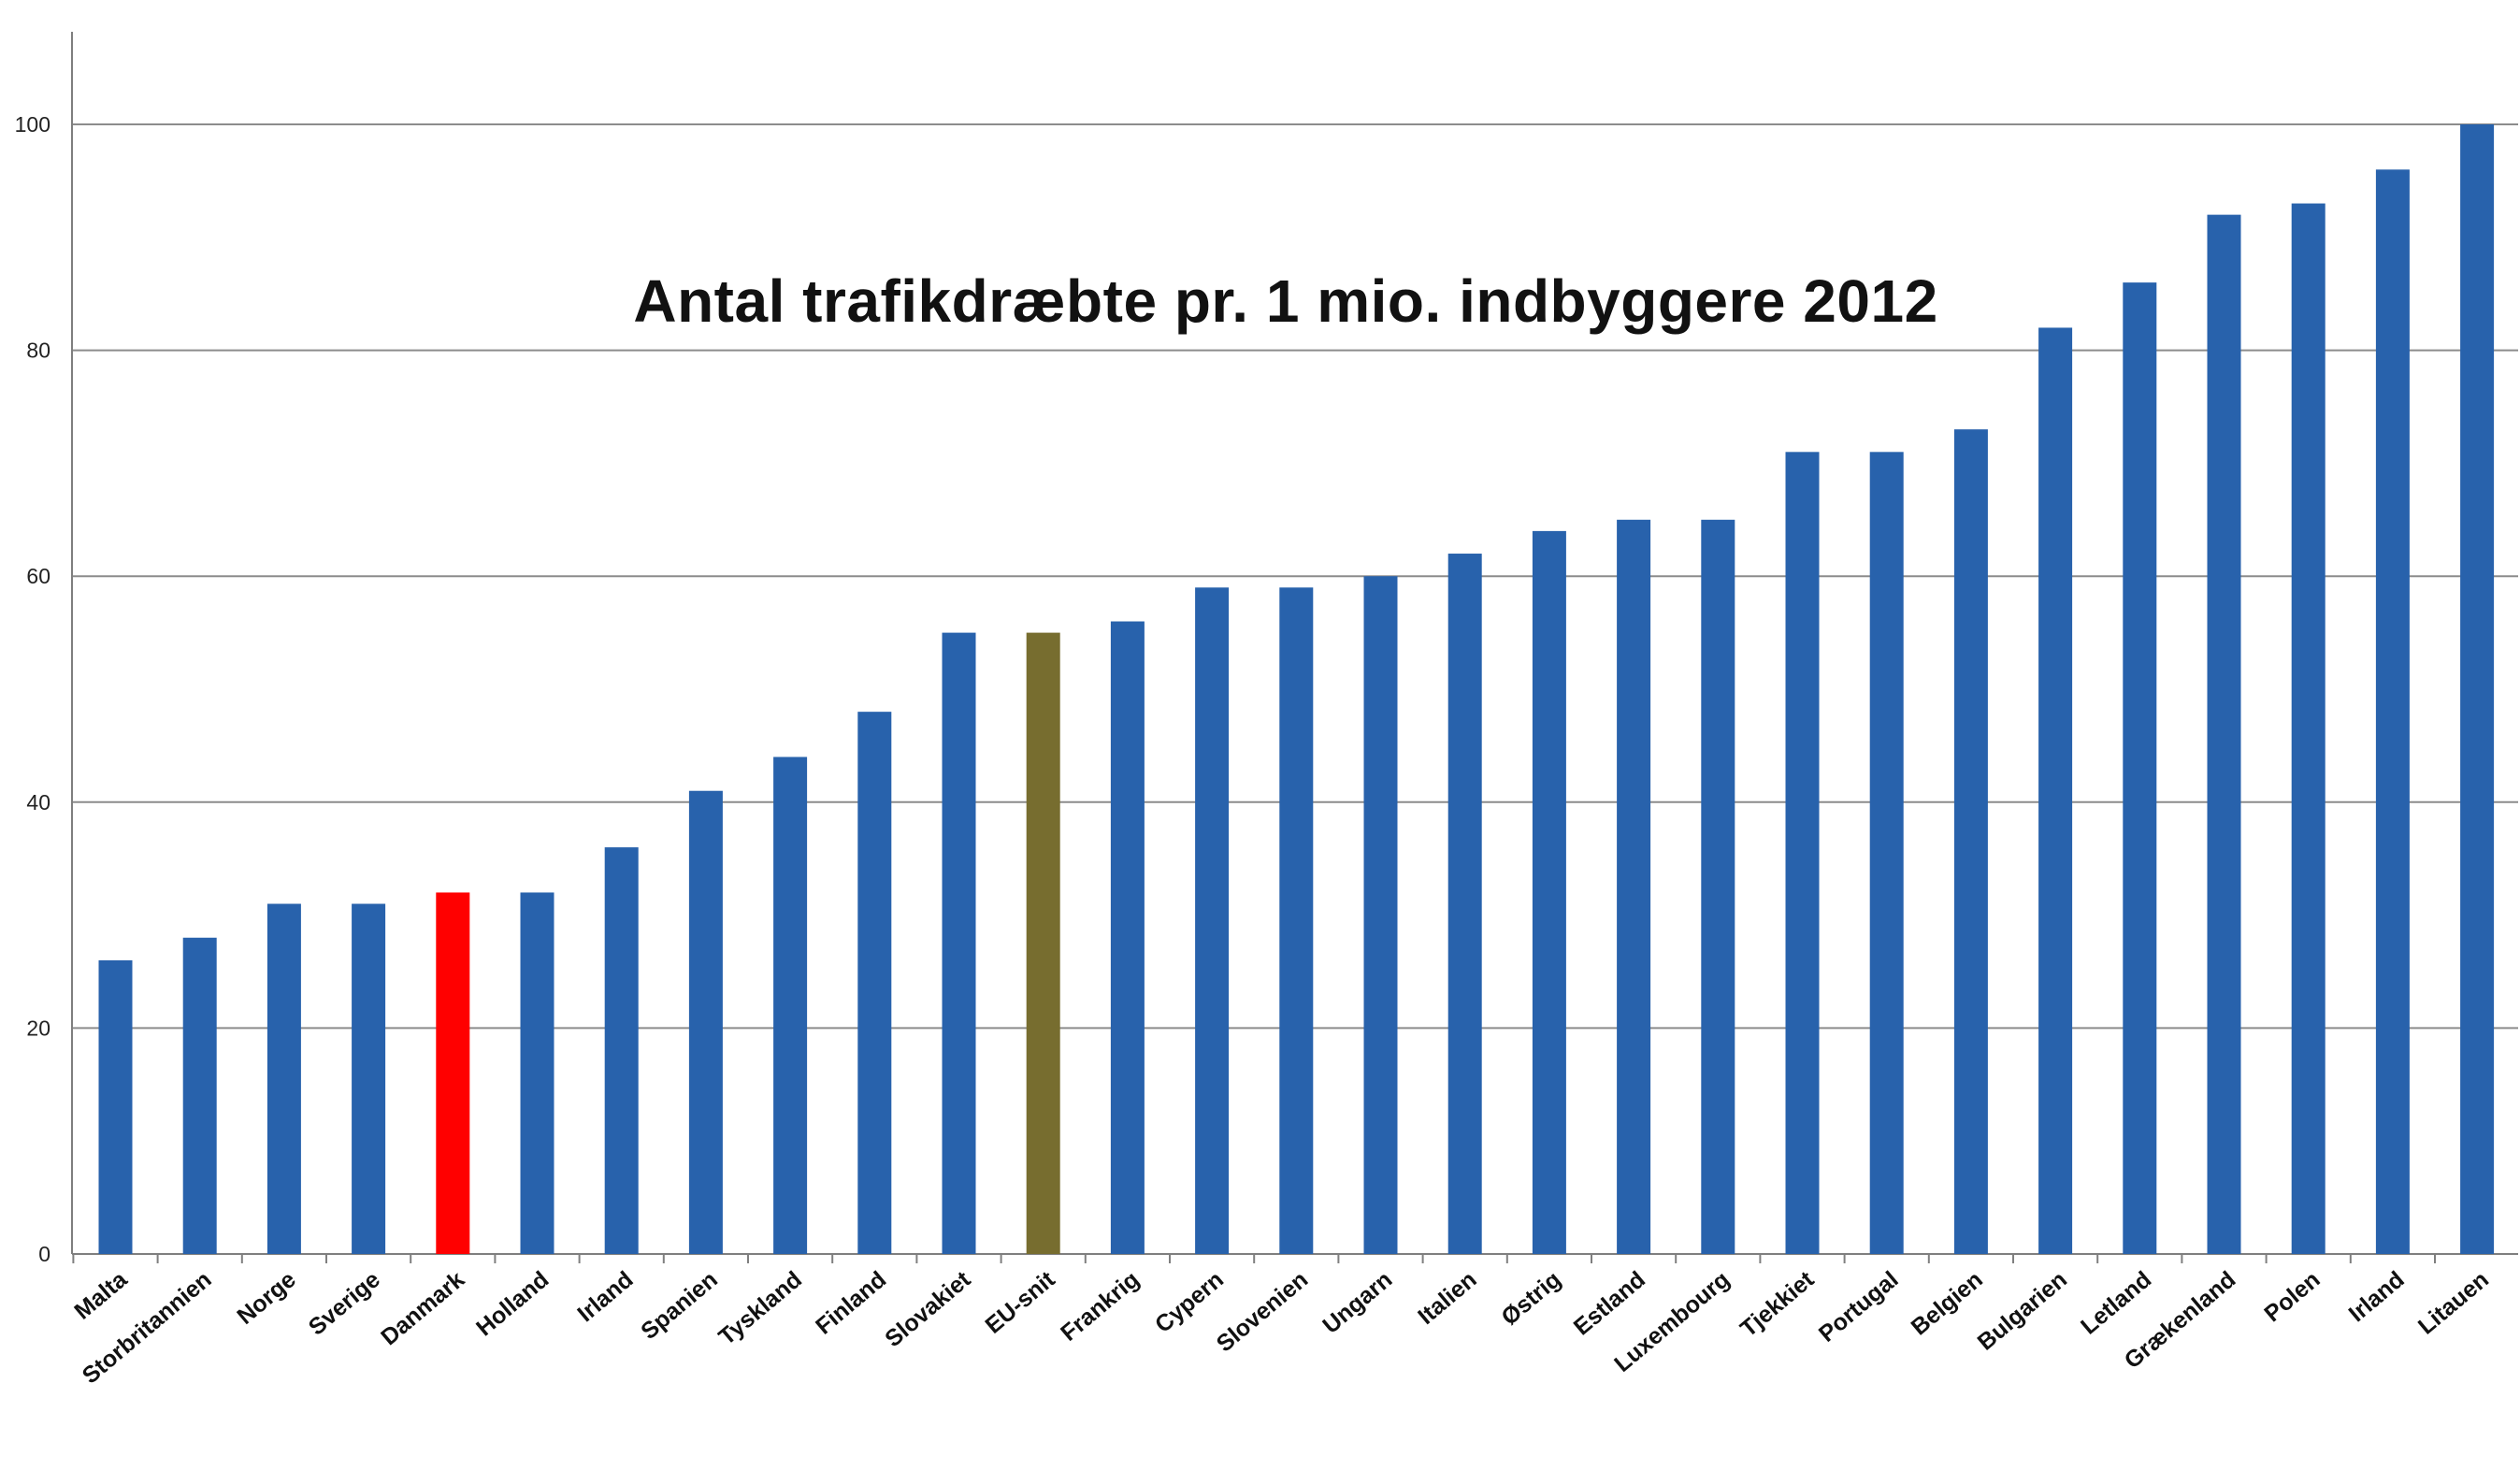  Describe the element at coordinates (38, 802) in the screenshot. I see `y-tick-label: 40` at that location.